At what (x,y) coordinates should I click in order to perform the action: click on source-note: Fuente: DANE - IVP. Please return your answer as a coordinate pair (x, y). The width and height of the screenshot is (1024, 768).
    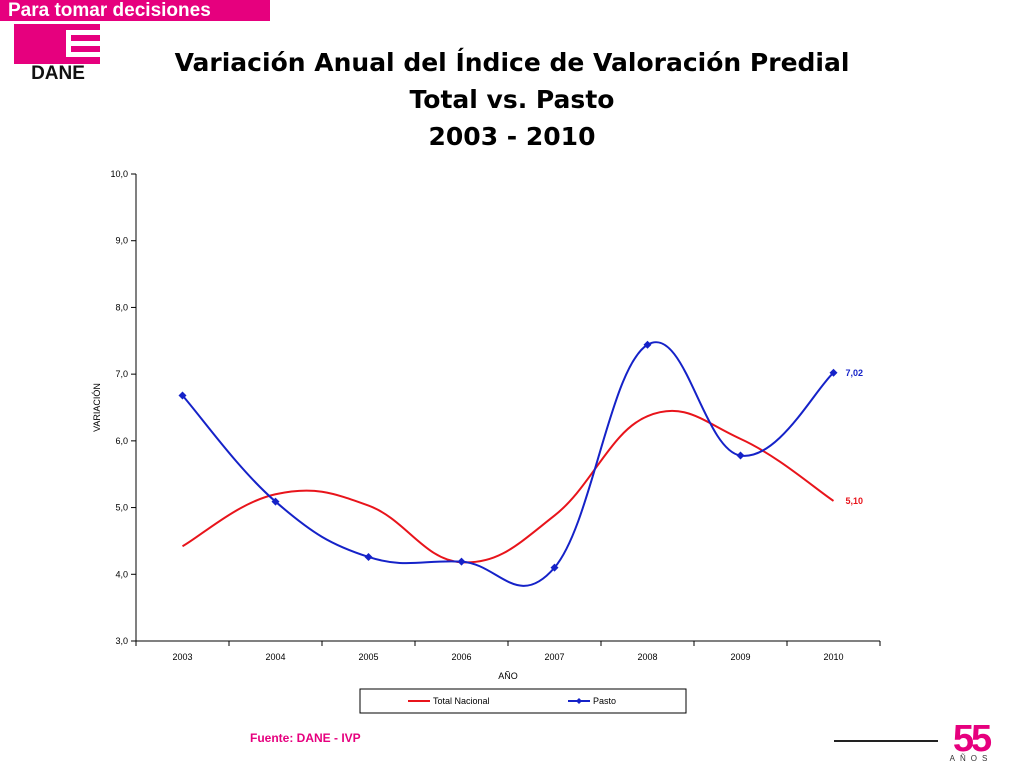
    Looking at the image, I should click on (305, 738).